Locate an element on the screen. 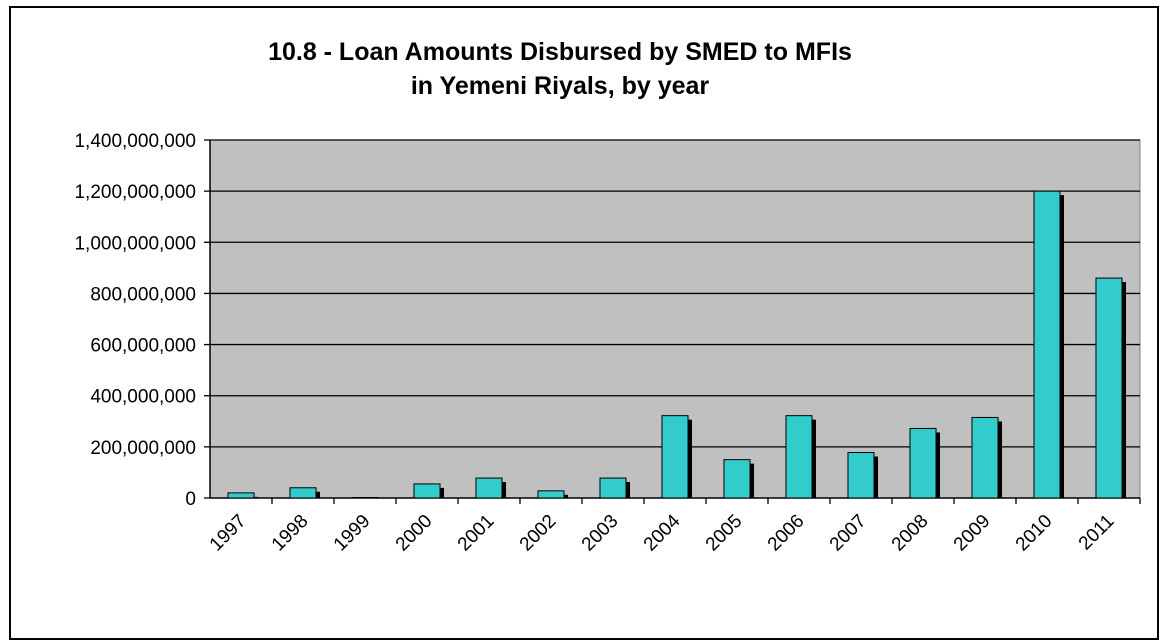 The image size is (1166, 644). y-tick-label: 1,200,000,000 is located at coordinates (135, 192).